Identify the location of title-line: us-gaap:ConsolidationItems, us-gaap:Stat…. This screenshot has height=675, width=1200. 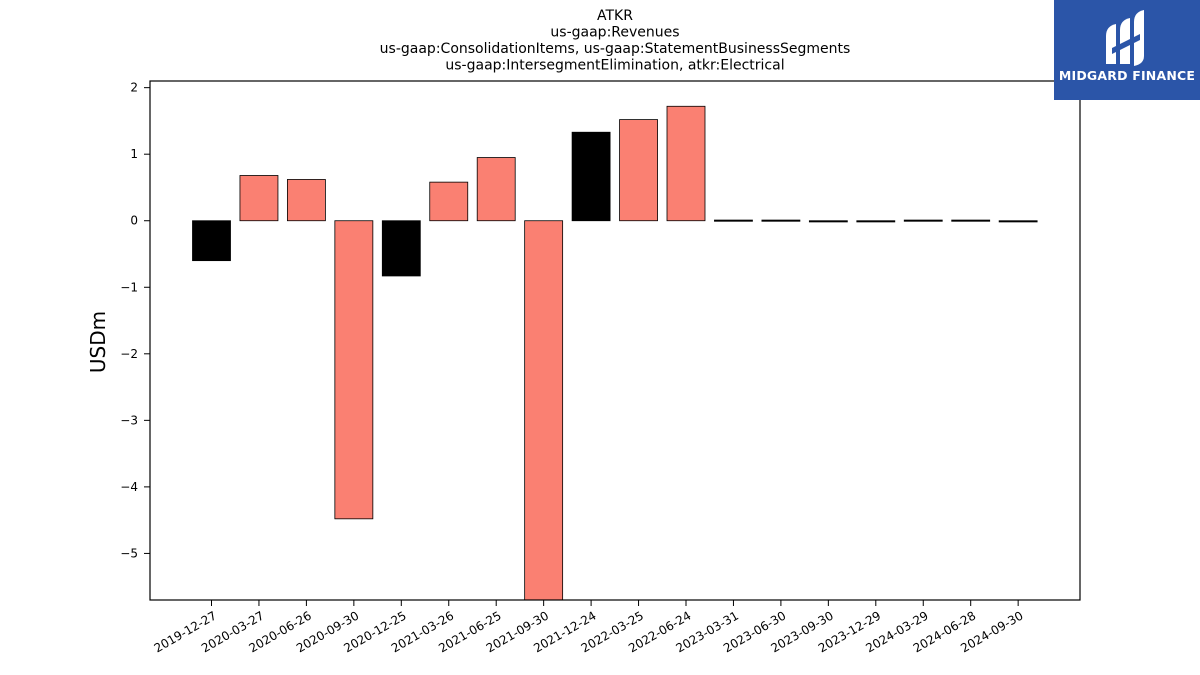
(615, 49).